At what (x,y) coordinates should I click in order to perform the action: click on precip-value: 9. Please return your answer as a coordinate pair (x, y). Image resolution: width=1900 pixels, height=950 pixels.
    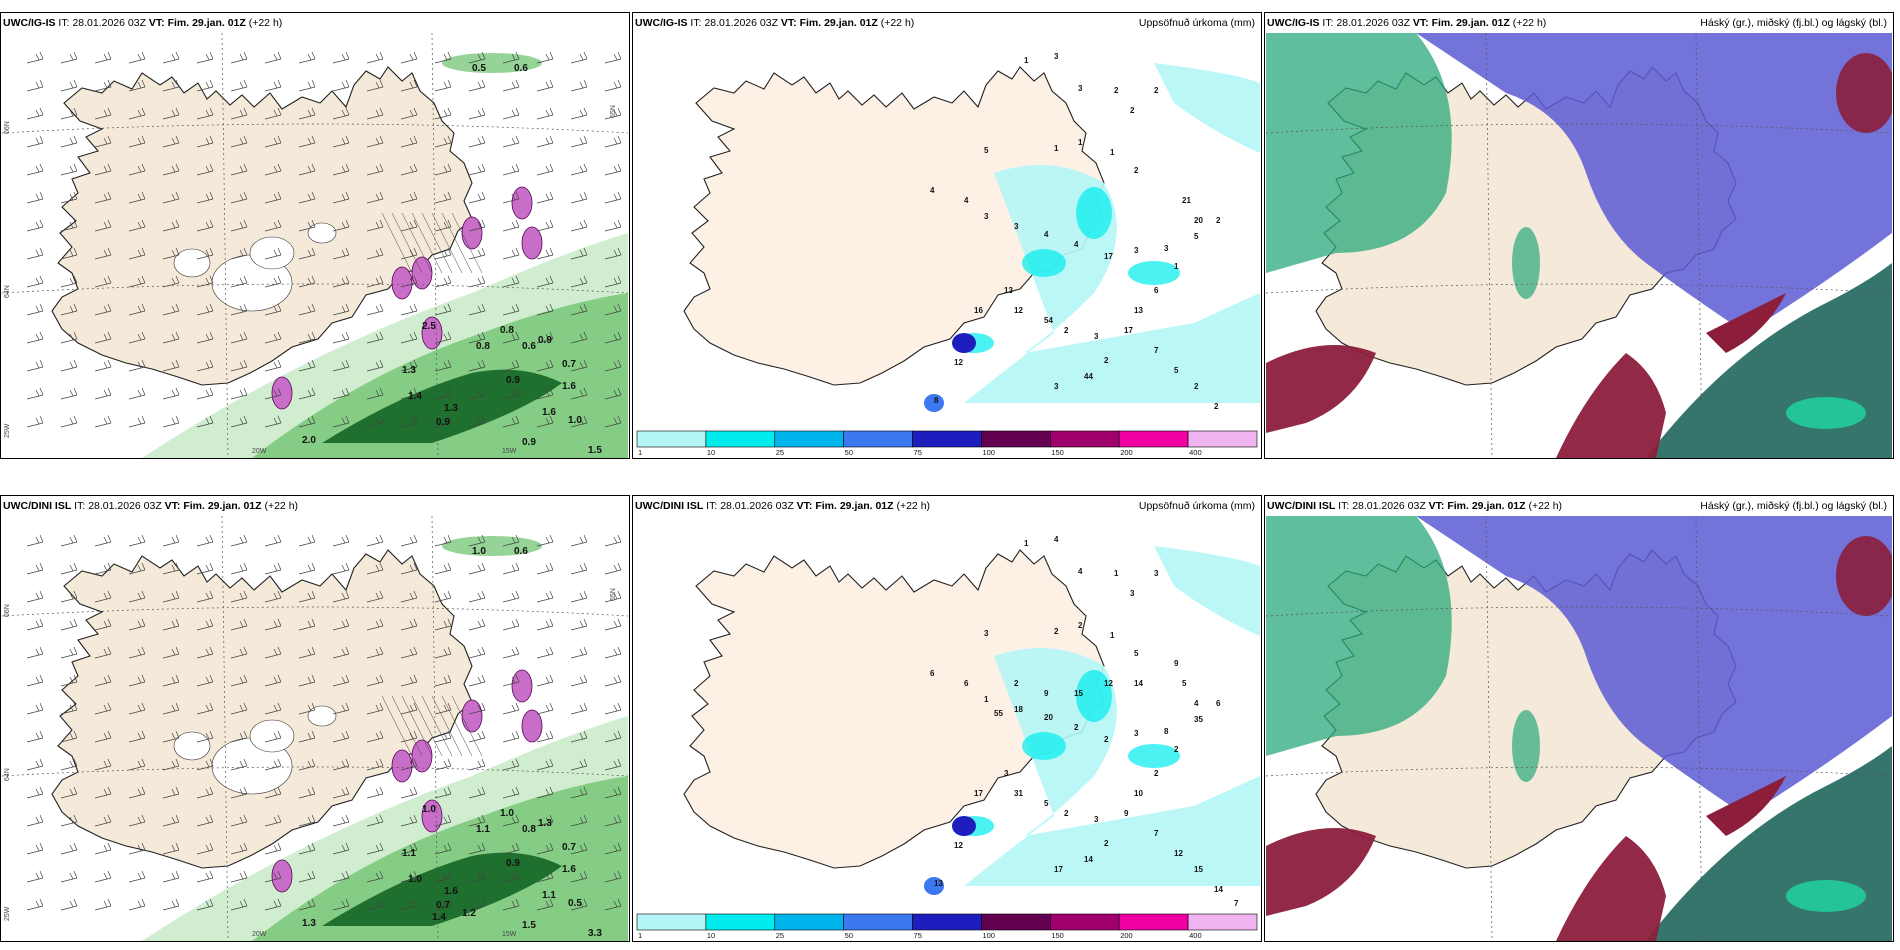
    Looking at the image, I should click on (1176, 663).